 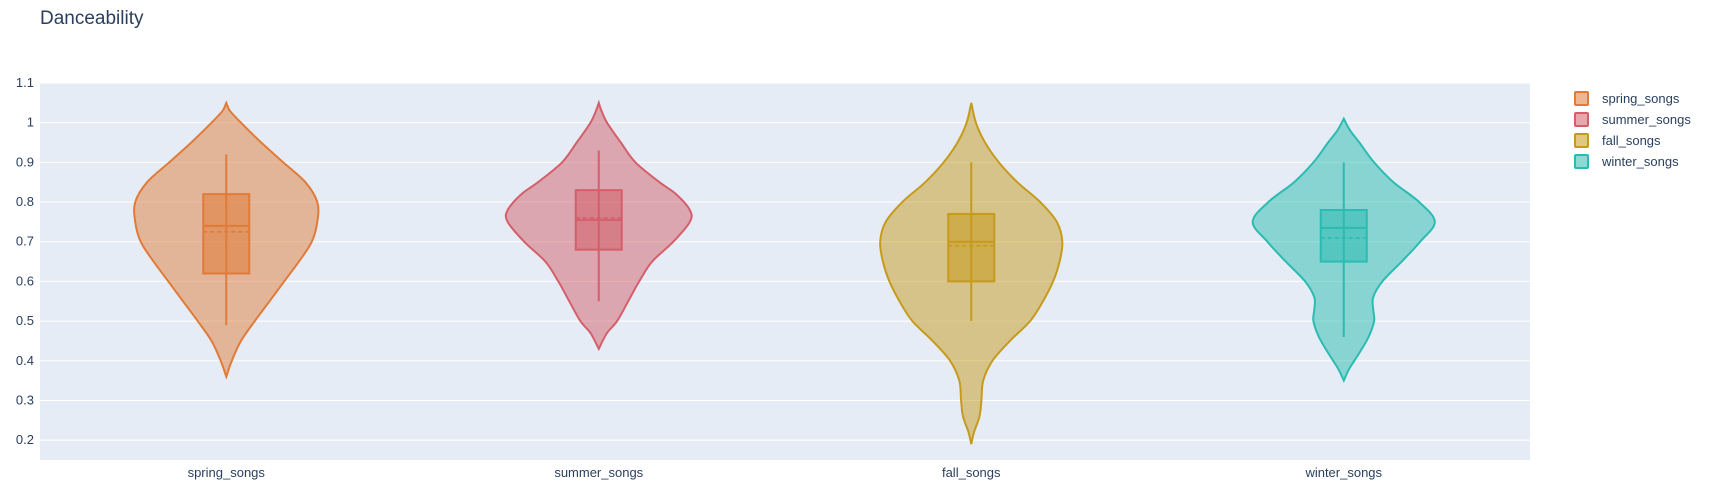 What do you see at coordinates (25, 82) in the screenshot?
I see `y-tick-label: 1.1` at bounding box center [25, 82].